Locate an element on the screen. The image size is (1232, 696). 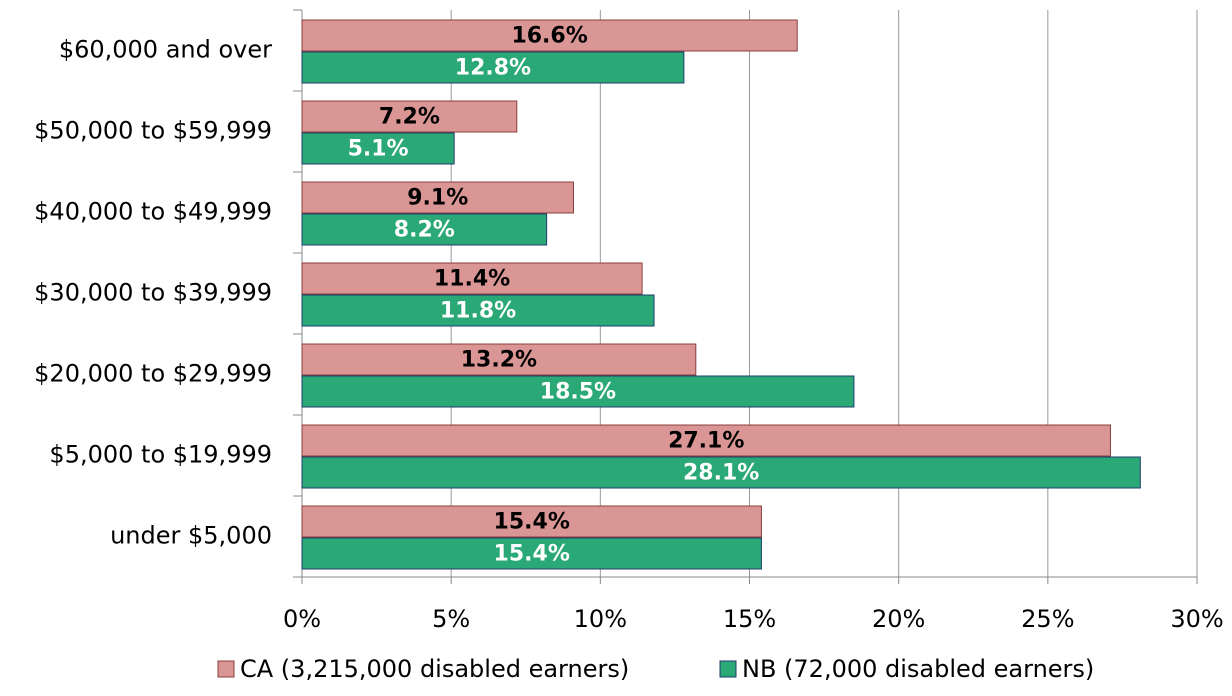
data-label: 11.8% is located at coordinates (478, 311).